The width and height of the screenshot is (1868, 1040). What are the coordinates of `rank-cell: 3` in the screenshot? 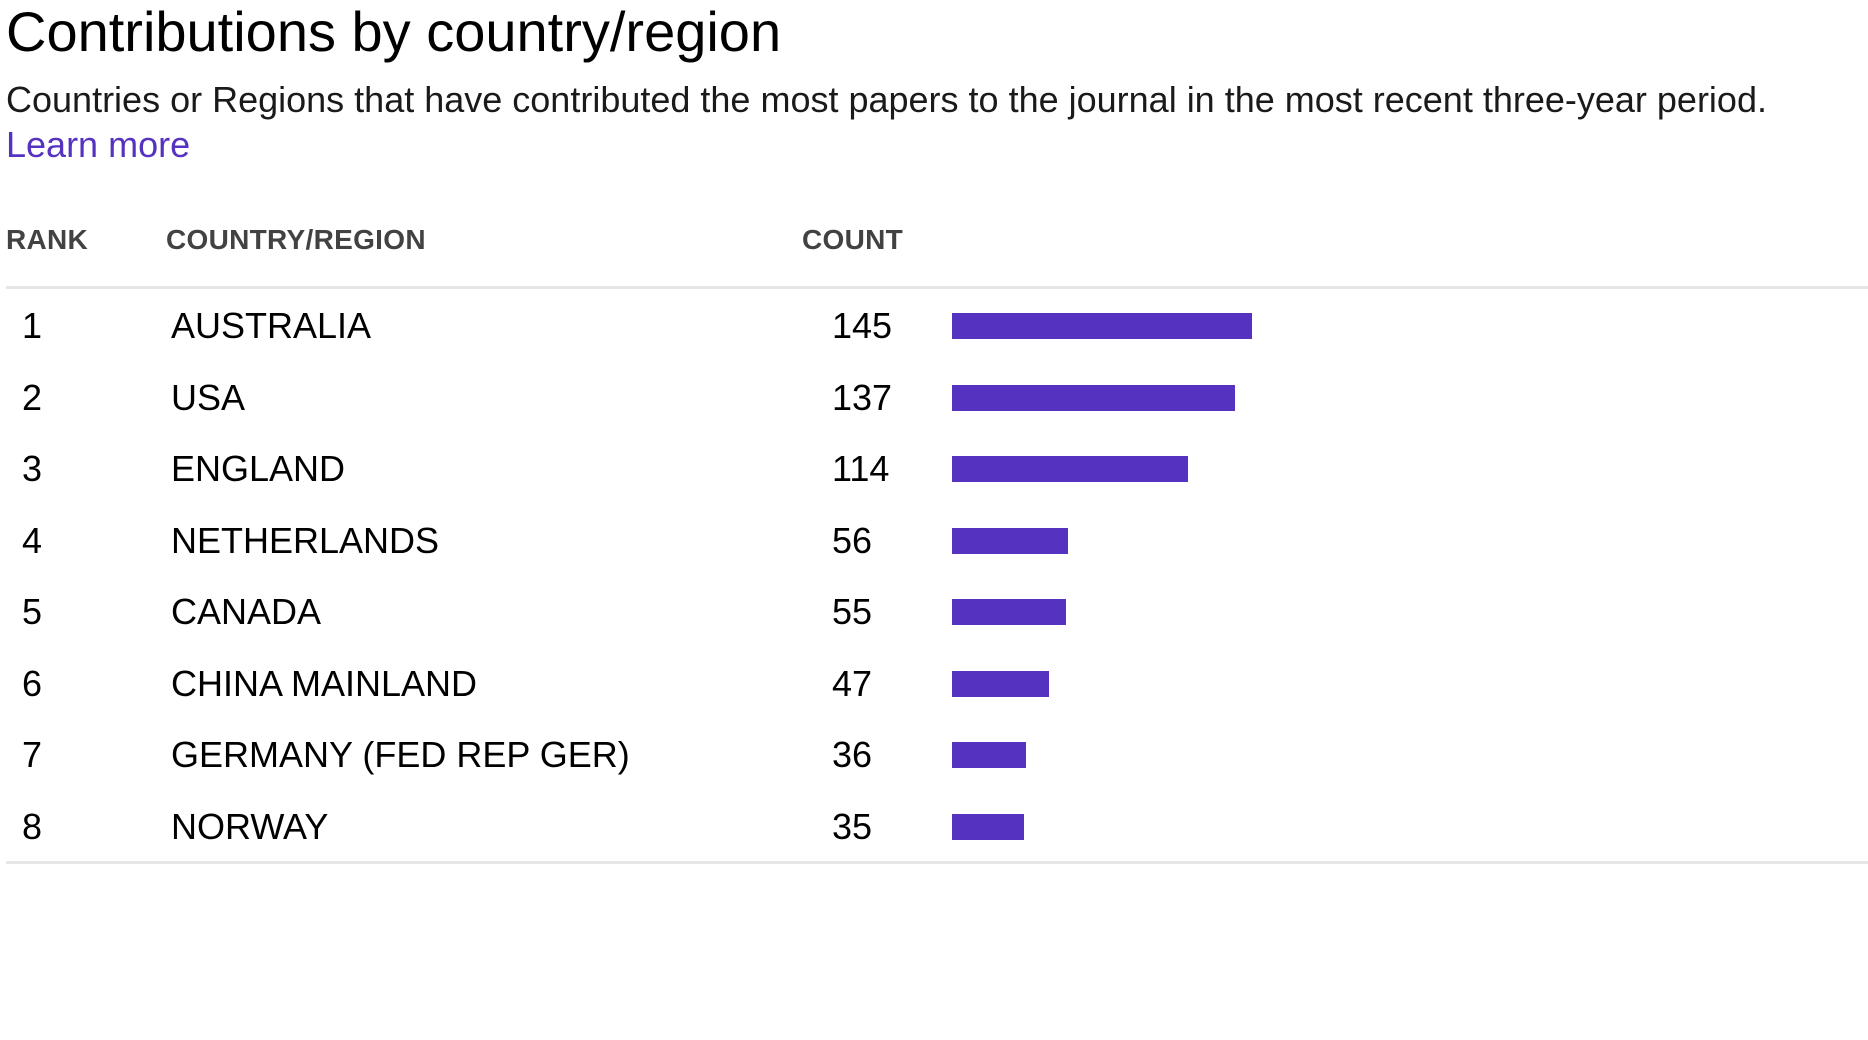 It's located at (32, 468).